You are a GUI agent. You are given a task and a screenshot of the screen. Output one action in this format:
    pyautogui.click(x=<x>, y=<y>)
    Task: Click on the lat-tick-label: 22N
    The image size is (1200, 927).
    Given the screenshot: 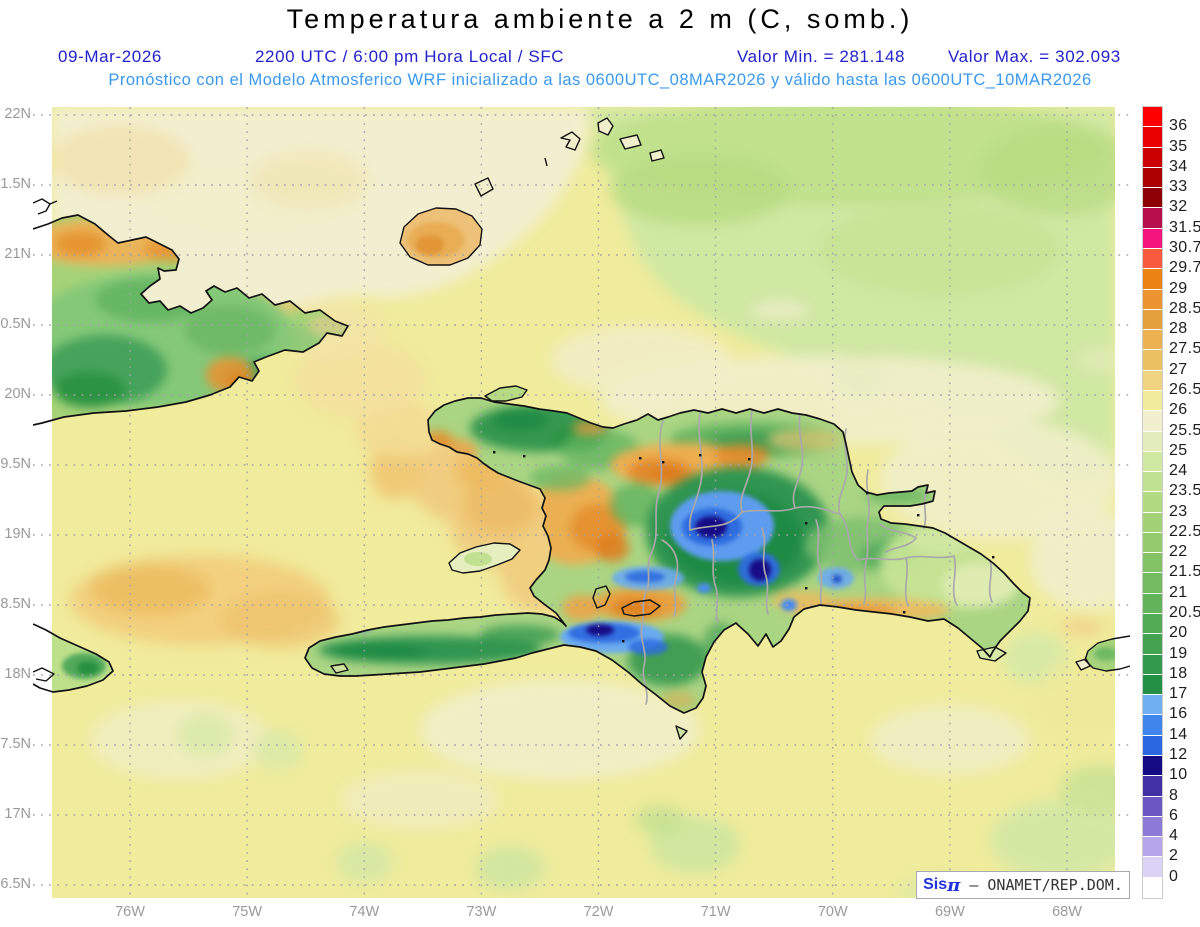 What is the action you would take?
    pyautogui.click(x=17, y=114)
    